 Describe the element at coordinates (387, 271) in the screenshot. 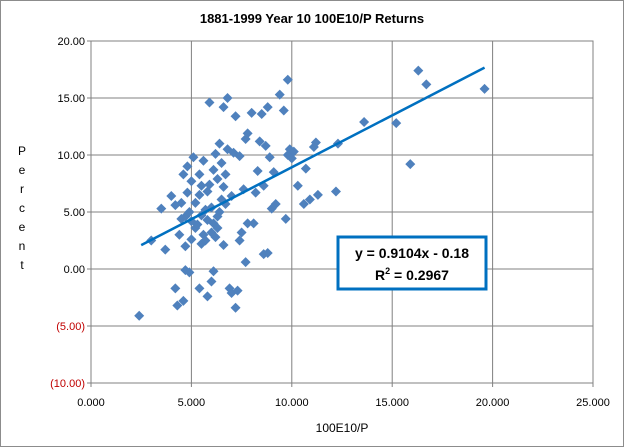

I see `r-squared-exponent: 2` at that location.